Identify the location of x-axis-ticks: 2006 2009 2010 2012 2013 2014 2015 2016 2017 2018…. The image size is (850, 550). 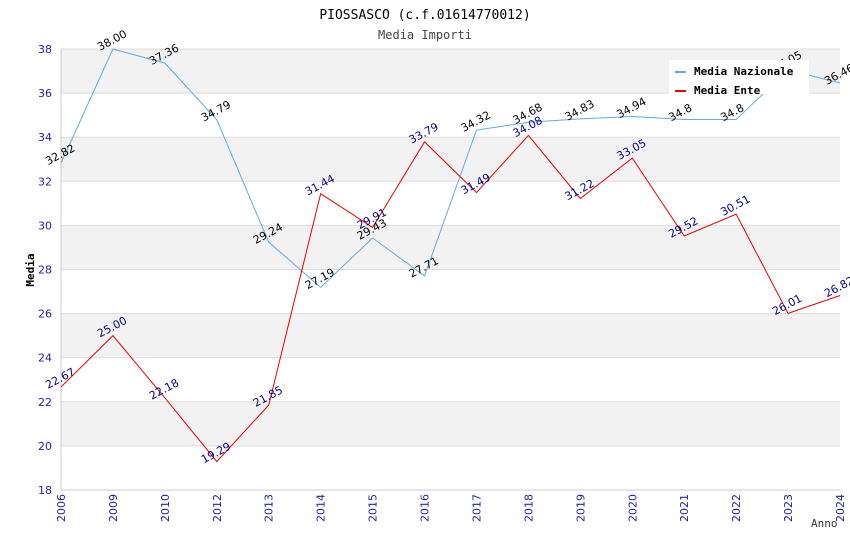
(451, 508).